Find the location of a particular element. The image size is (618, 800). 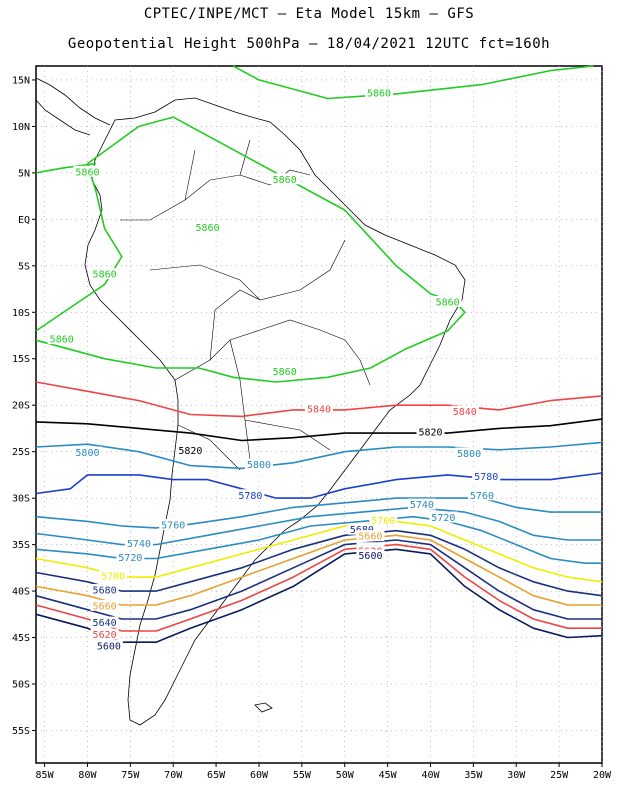

contour-label-5680: 5680 is located at coordinates (105, 591).